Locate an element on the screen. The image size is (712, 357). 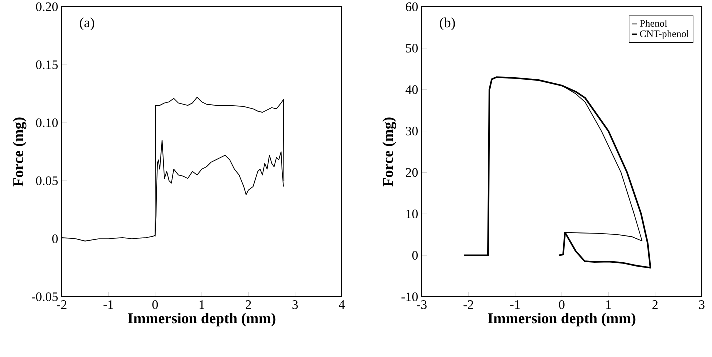
x-tick-label: -3 is located at coordinates (422, 305).